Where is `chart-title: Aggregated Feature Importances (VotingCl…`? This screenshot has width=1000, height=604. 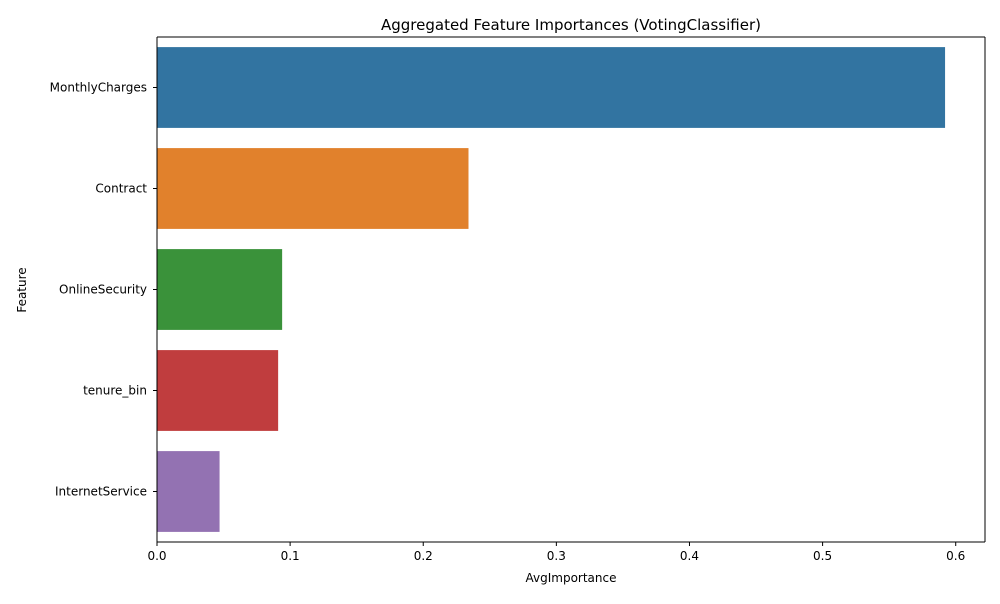 chart-title: Aggregated Feature Importances (VotingCl… is located at coordinates (571, 25).